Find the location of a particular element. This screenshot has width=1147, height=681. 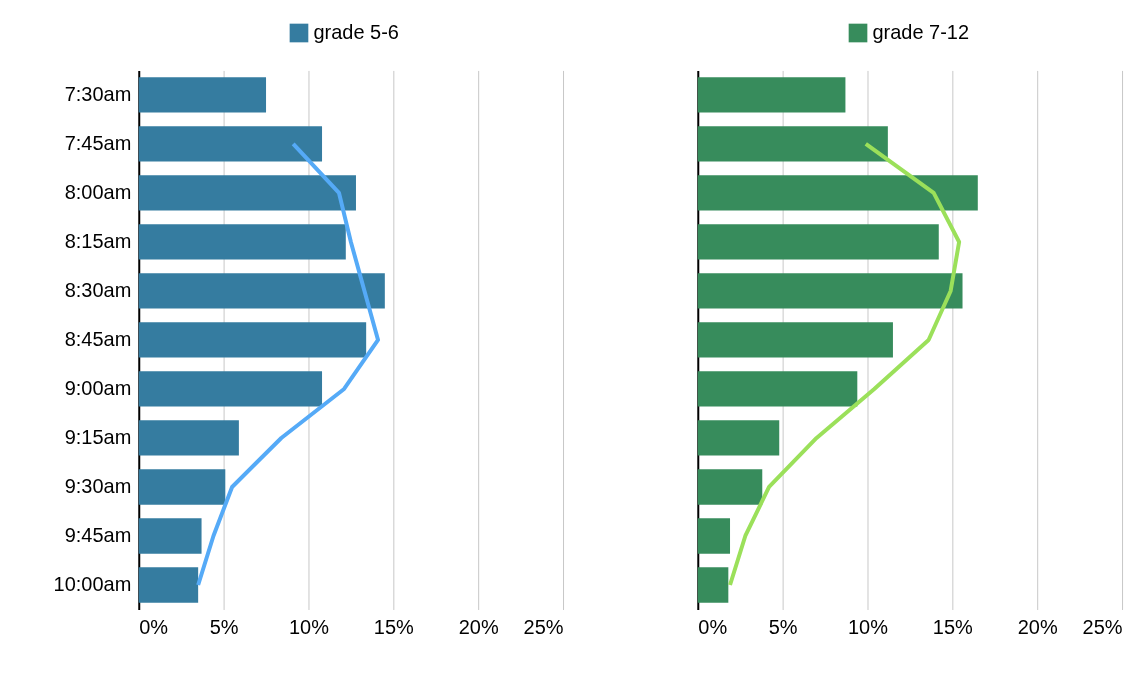

y-tick-label: 9:30am is located at coordinates (98, 485).